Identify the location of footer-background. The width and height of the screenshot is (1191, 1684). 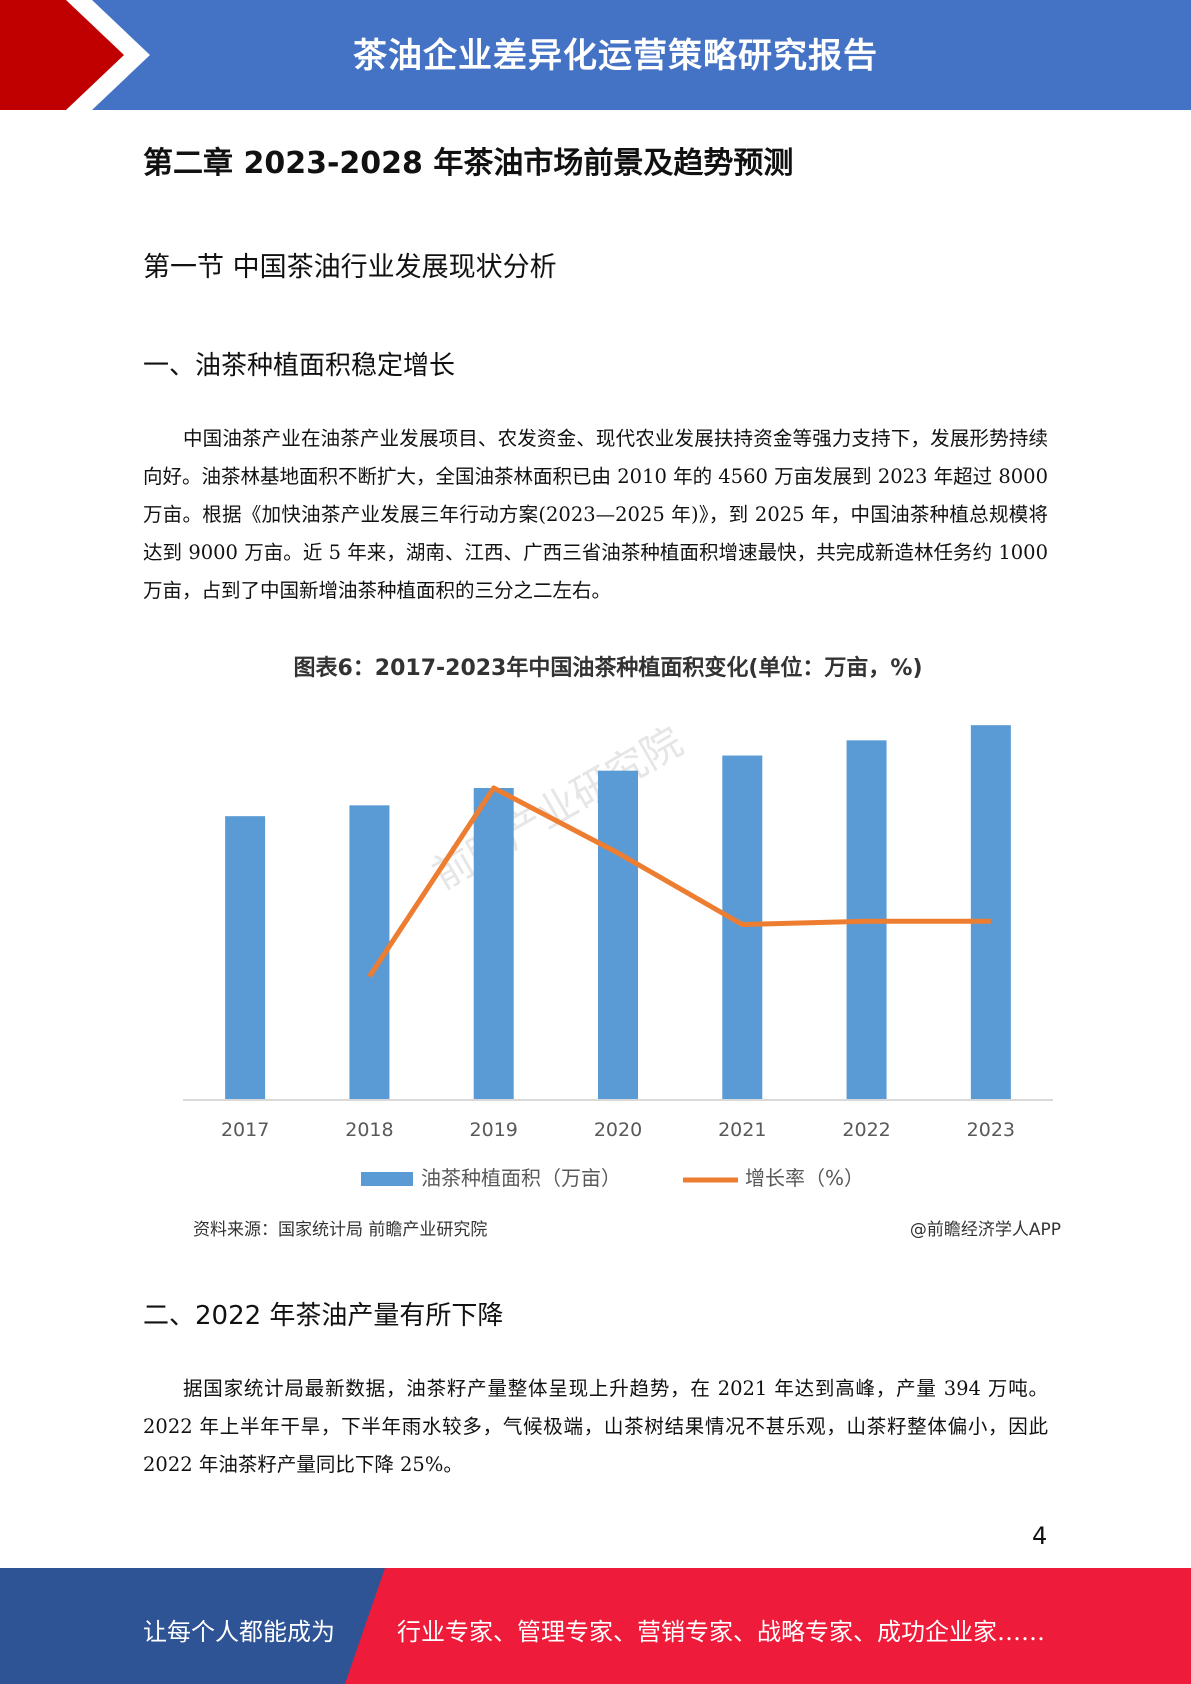
(595, 1626).